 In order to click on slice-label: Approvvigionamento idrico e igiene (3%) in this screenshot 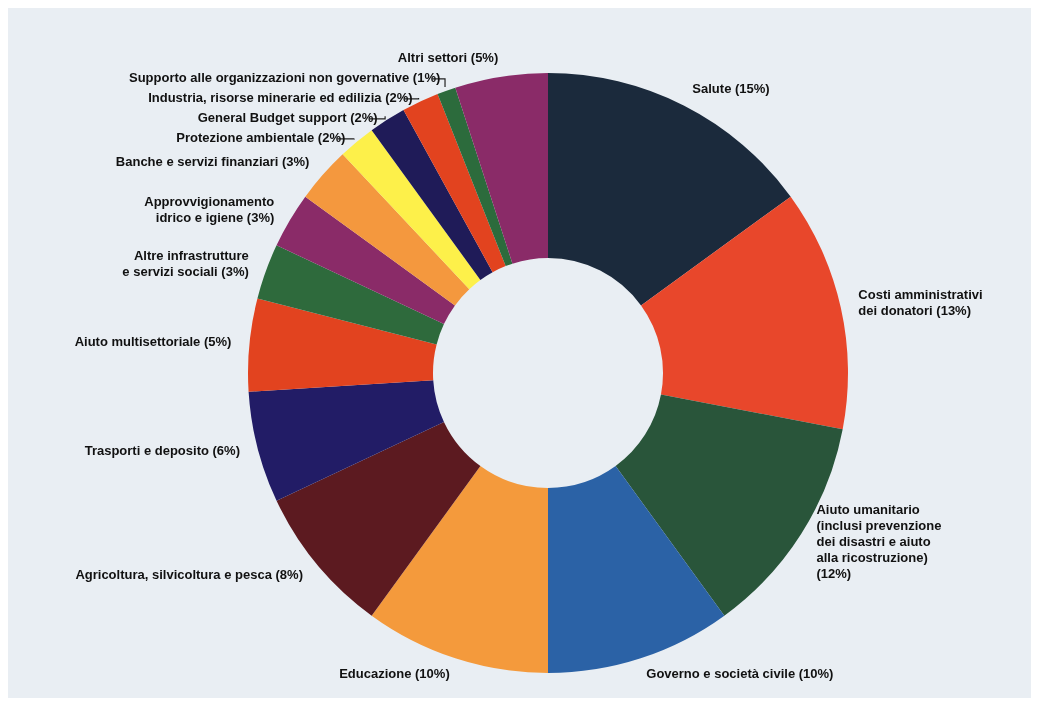, I will do `click(209, 210)`.